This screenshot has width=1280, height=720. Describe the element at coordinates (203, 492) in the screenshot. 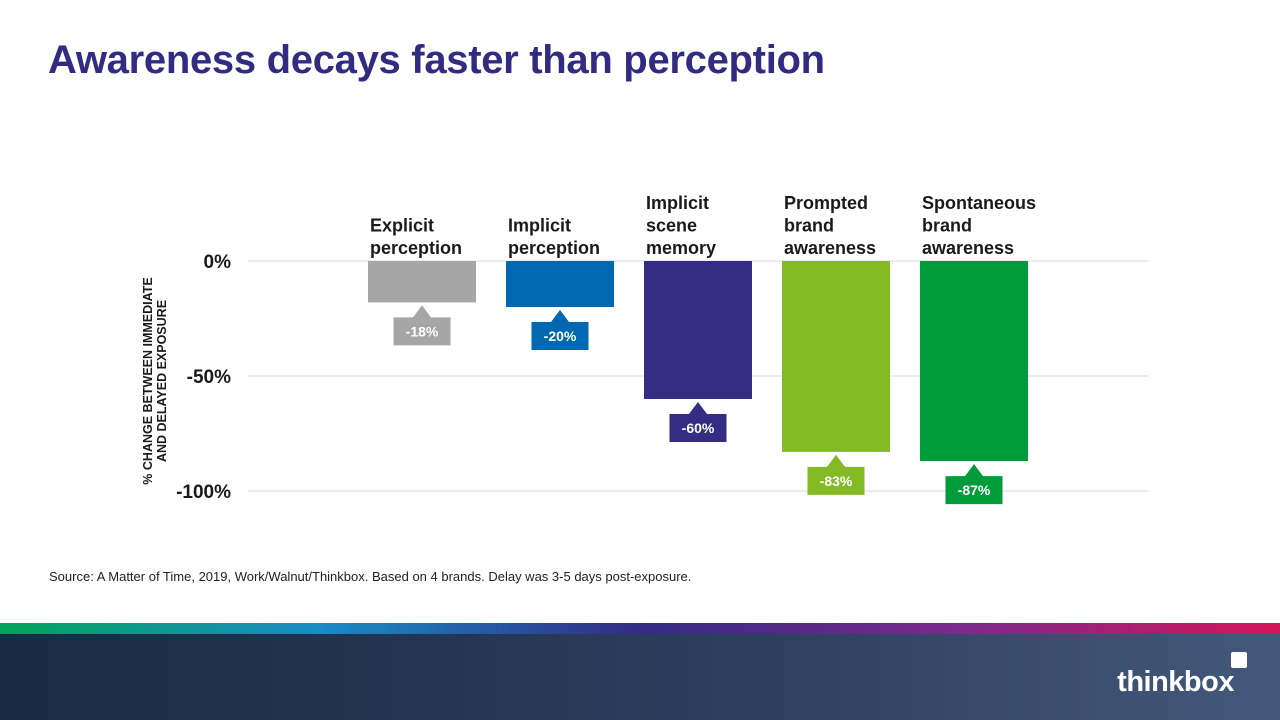

I see `y-tick-label: -100%` at that location.